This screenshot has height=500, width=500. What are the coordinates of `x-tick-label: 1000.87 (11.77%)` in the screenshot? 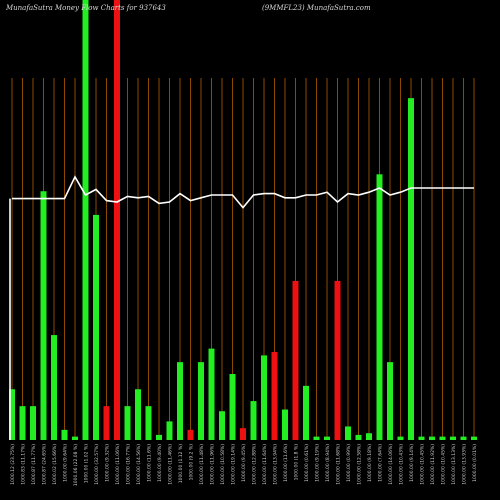 It's located at (34, 464).